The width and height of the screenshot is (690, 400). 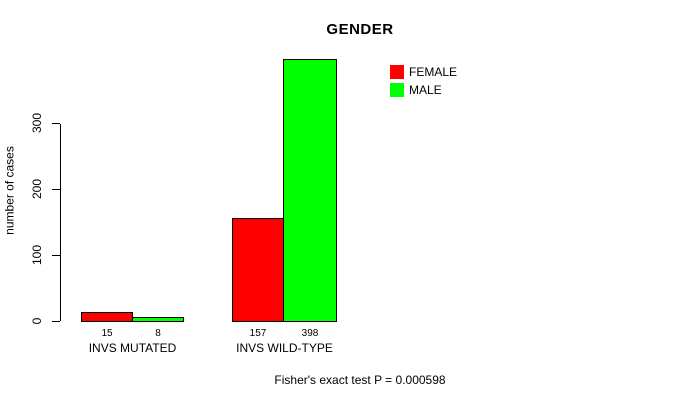 What do you see at coordinates (107, 333) in the screenshot?
I see `bar-value-label: 15` at bounding box center [107, 333].